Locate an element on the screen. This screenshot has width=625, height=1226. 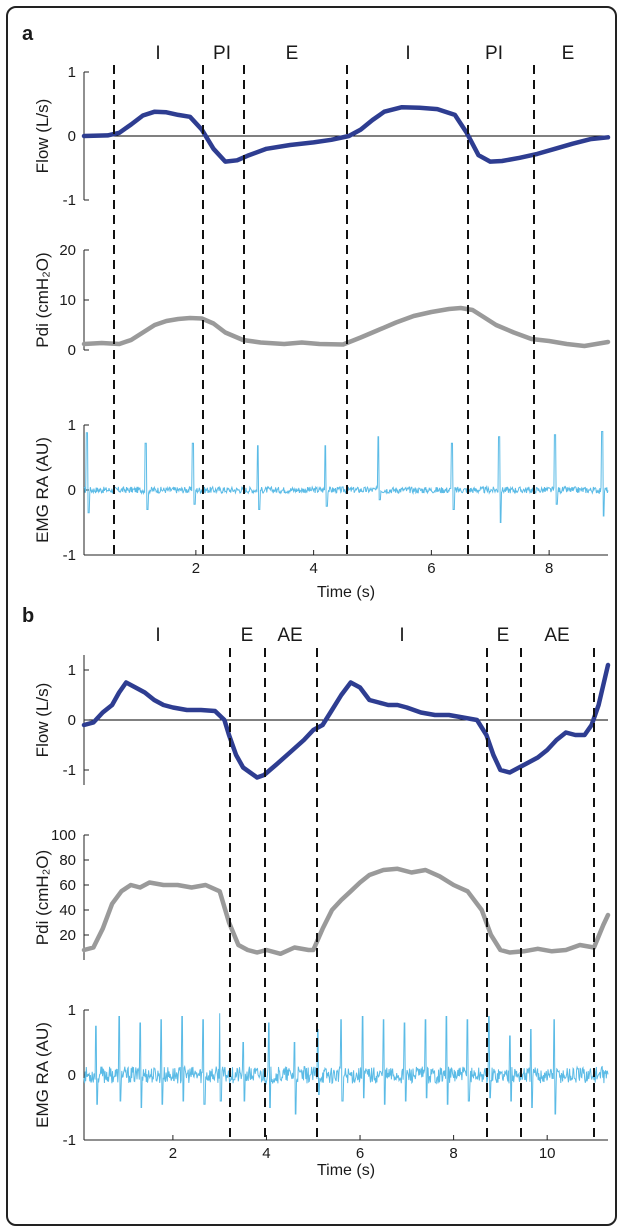
y-tick-label: 80 is located at coordinates (67, 860).